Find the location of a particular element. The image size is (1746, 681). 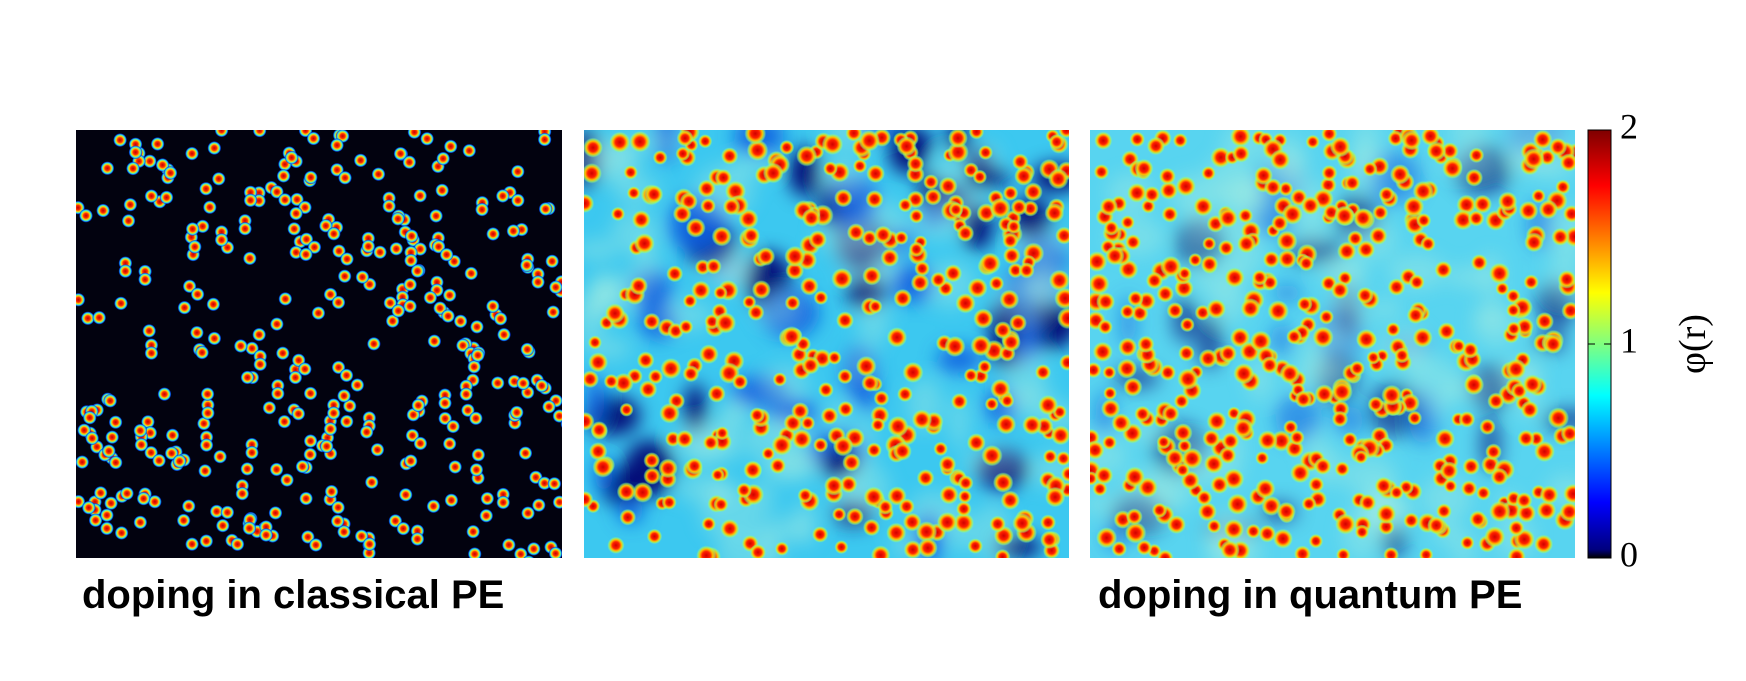

colorbar-tick-label: 1 is located at coordinates (1629, 340).